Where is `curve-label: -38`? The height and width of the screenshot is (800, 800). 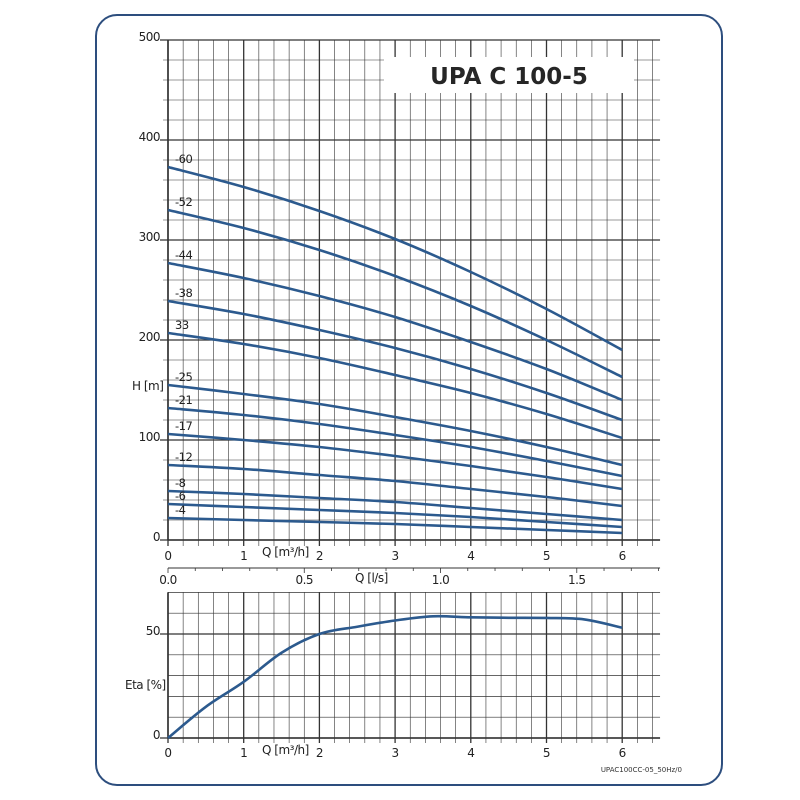 curve-label: -38 is located at coordinates (183, 293).